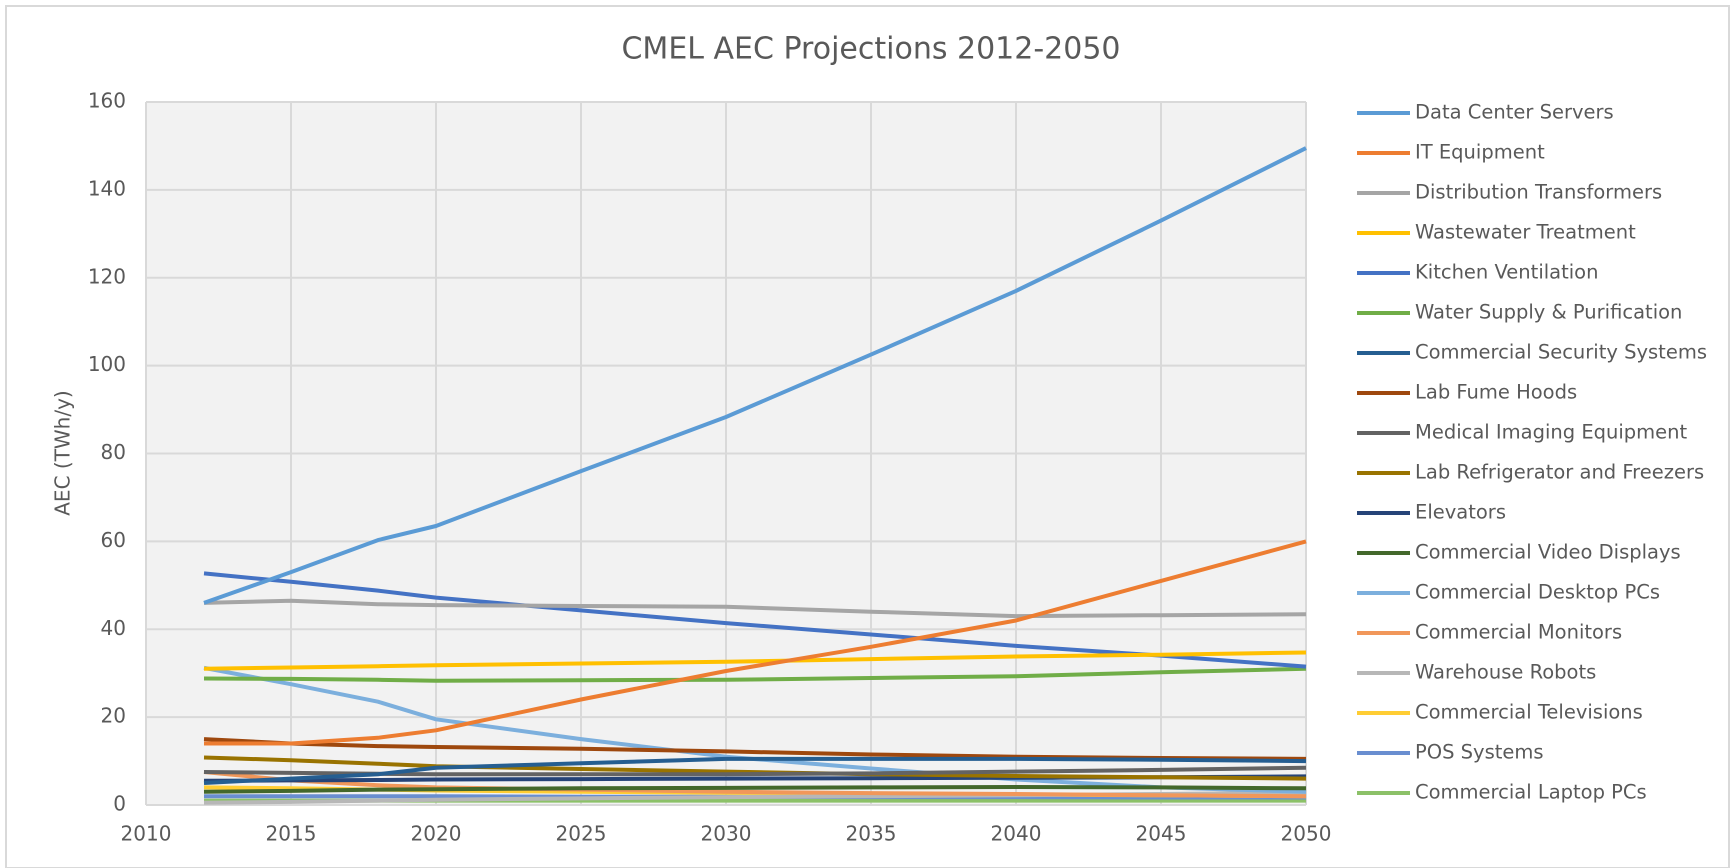 The image size is (1735, 868). What do you see at coordinates (1460, 512) in the screenshot?
I see `legend-label: Elevators` at bounding box center [1460, 512].